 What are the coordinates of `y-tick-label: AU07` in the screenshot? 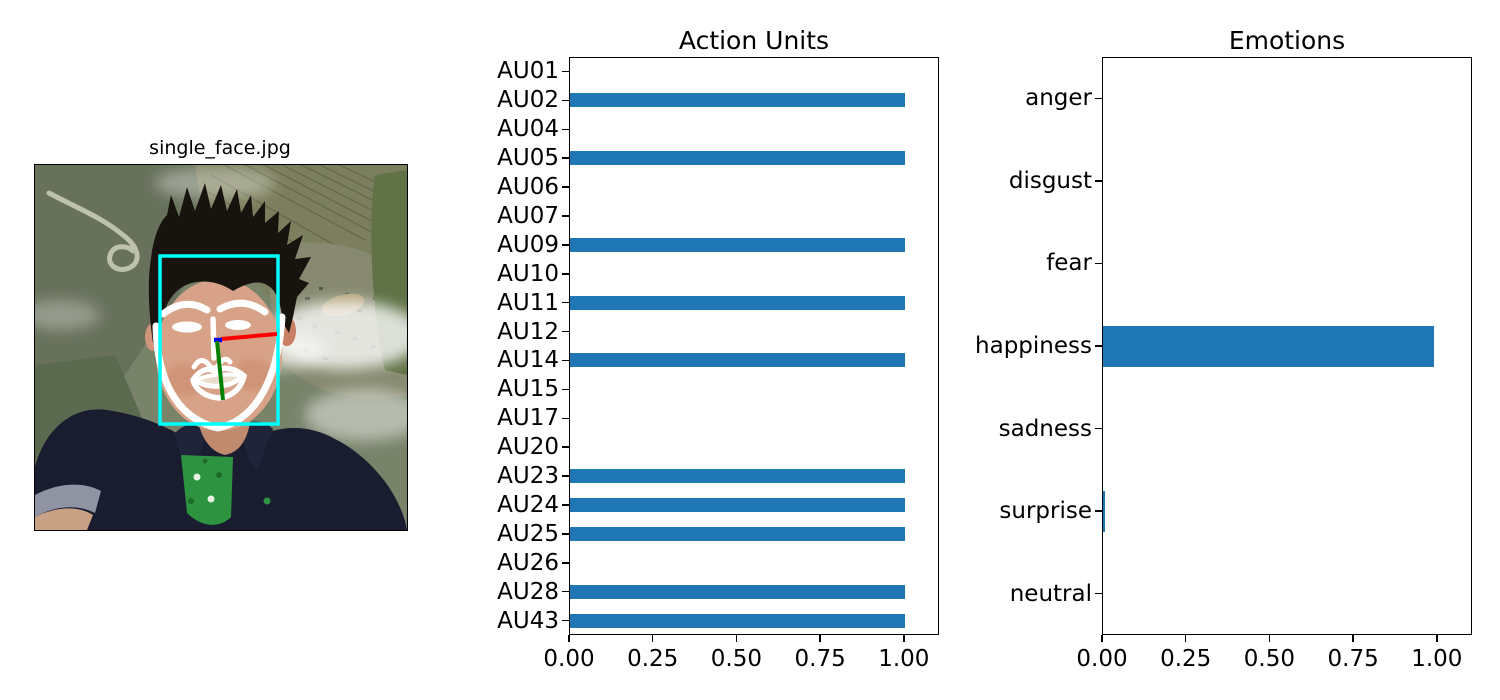 It's located at (528, 215).